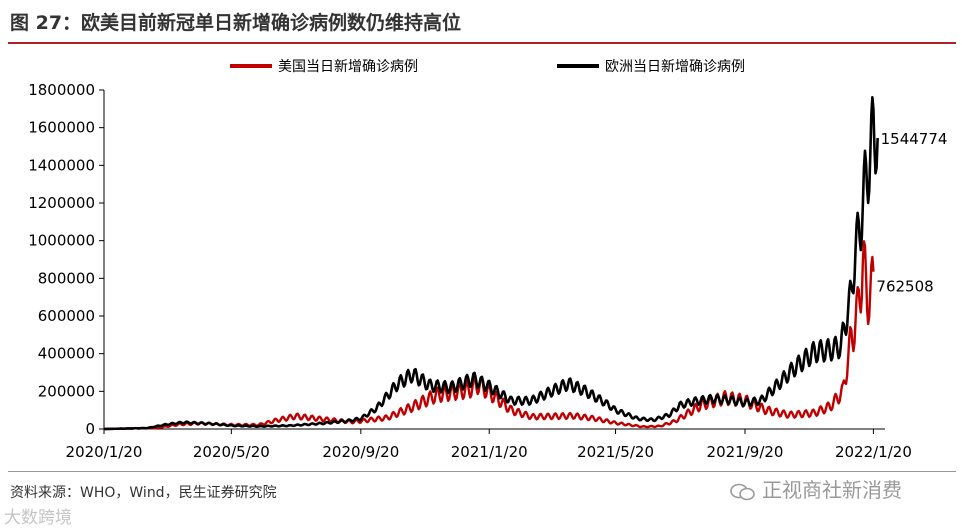 The height and width of the screenshot is (528, 963). I want to click on legend-label-us: 美国当日新增确诊病例, so click(348, 67).